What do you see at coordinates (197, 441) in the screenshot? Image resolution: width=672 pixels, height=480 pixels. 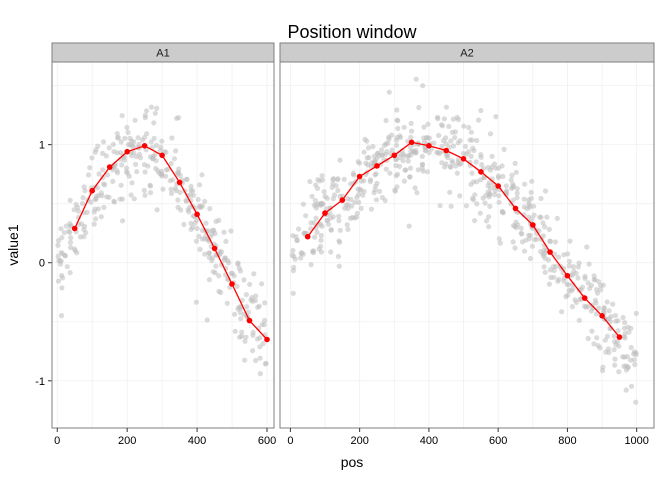 I see `x-tick-label: 400` at bounding box center [197, 441].